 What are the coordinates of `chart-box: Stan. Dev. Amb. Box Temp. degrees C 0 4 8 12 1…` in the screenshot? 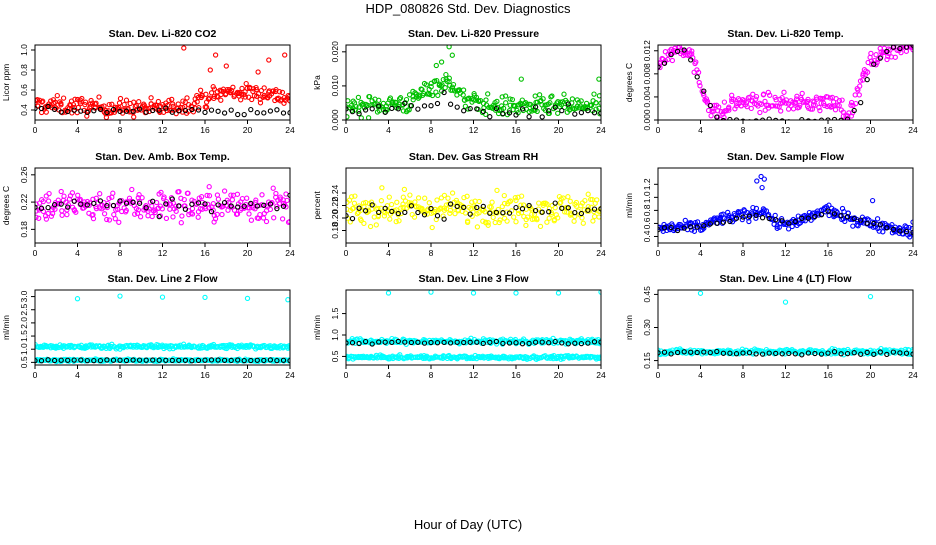 It's located at (148, 204).